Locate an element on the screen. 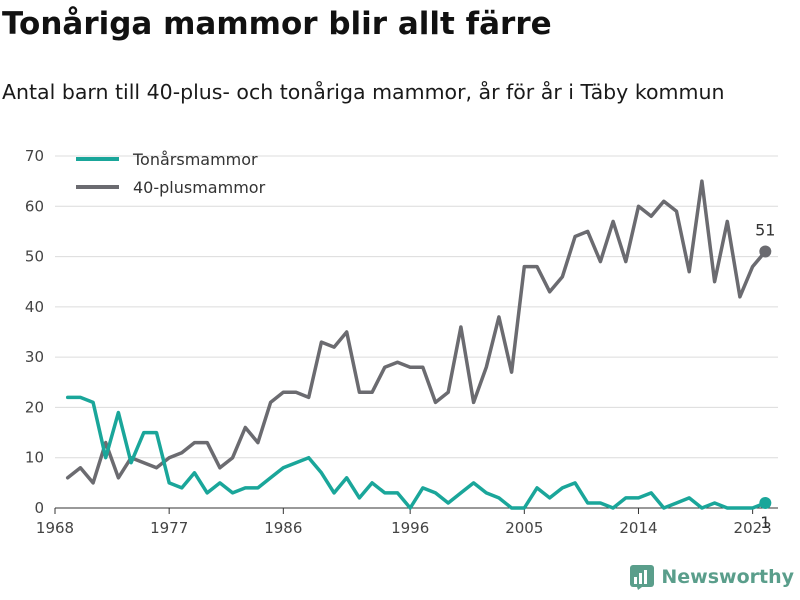 The width and height of the screenshot is (800, 600). x-tick-label: 2023 is located at coordinates (753, 528).